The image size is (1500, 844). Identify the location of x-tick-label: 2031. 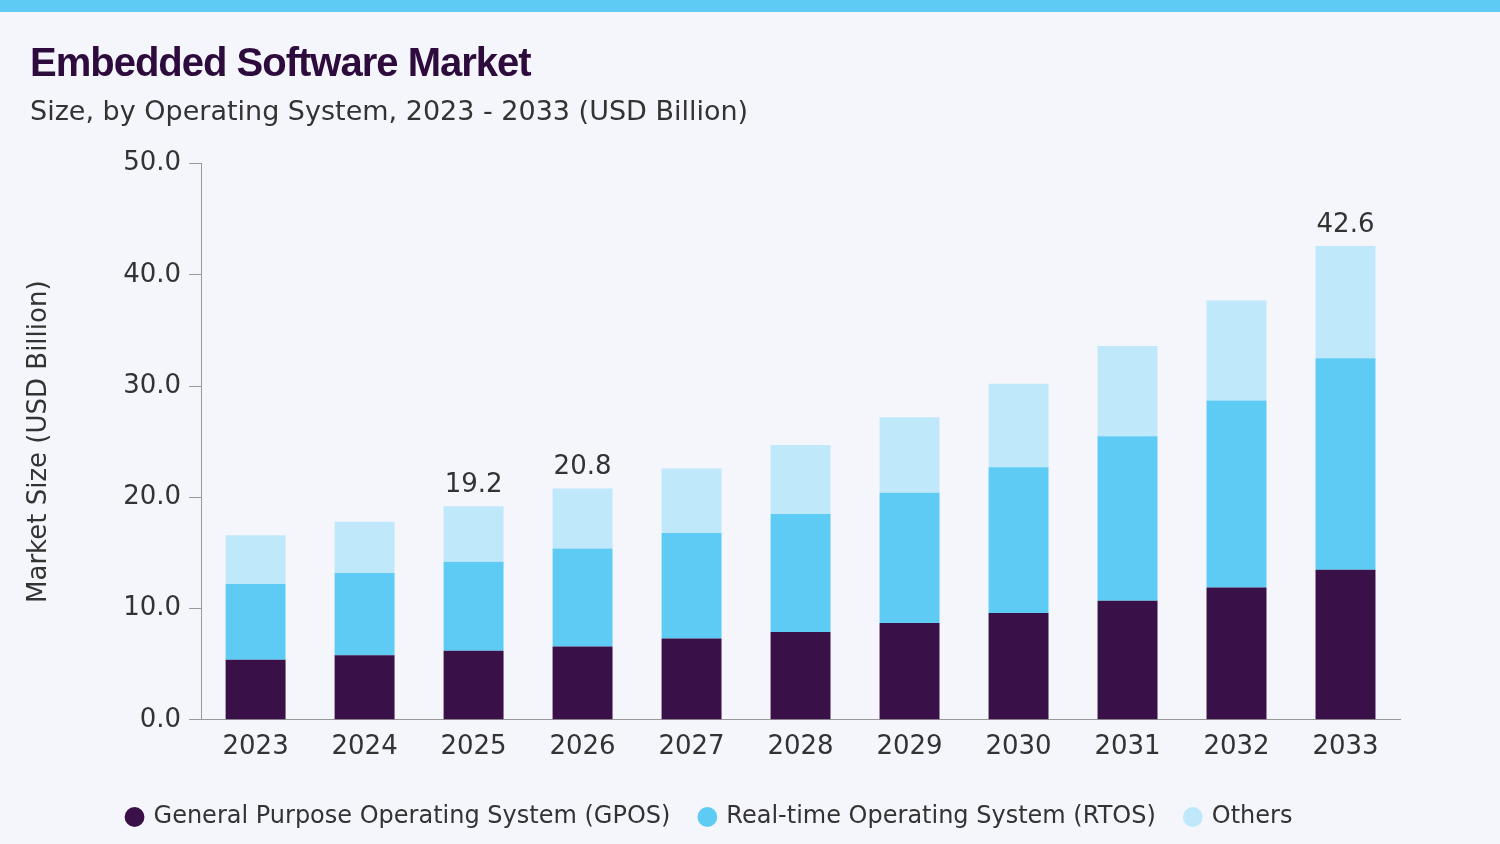
(1127, 745).